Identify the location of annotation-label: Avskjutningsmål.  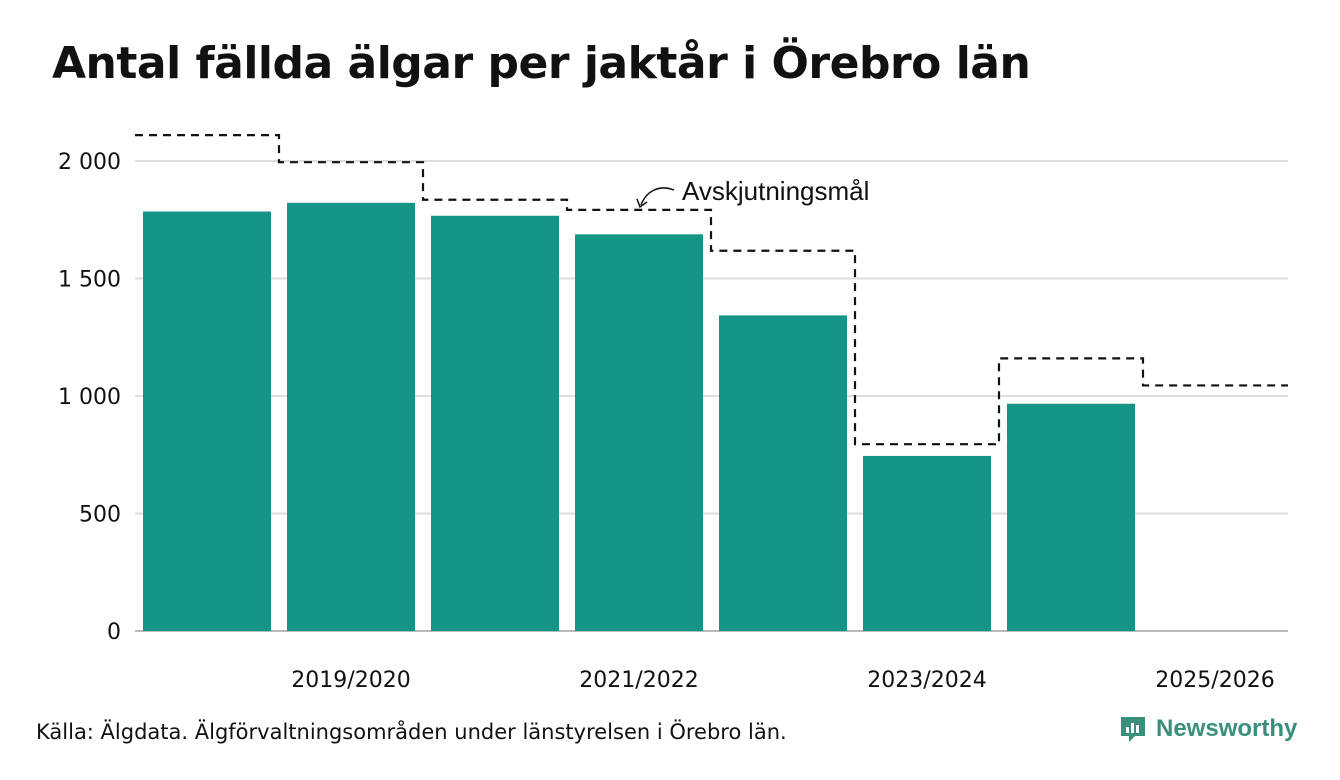
(775, 191).